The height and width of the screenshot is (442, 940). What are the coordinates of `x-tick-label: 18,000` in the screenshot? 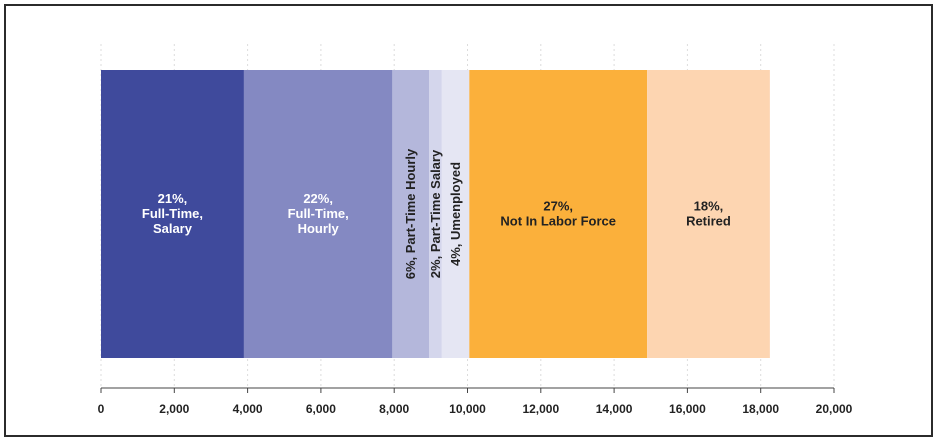 It's located at (760, 409).